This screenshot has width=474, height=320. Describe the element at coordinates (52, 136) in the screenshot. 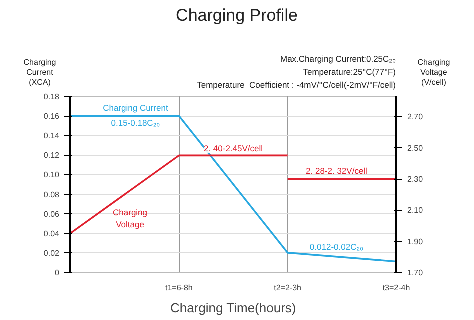

I see `y-tick-label: 0.14` at that location.